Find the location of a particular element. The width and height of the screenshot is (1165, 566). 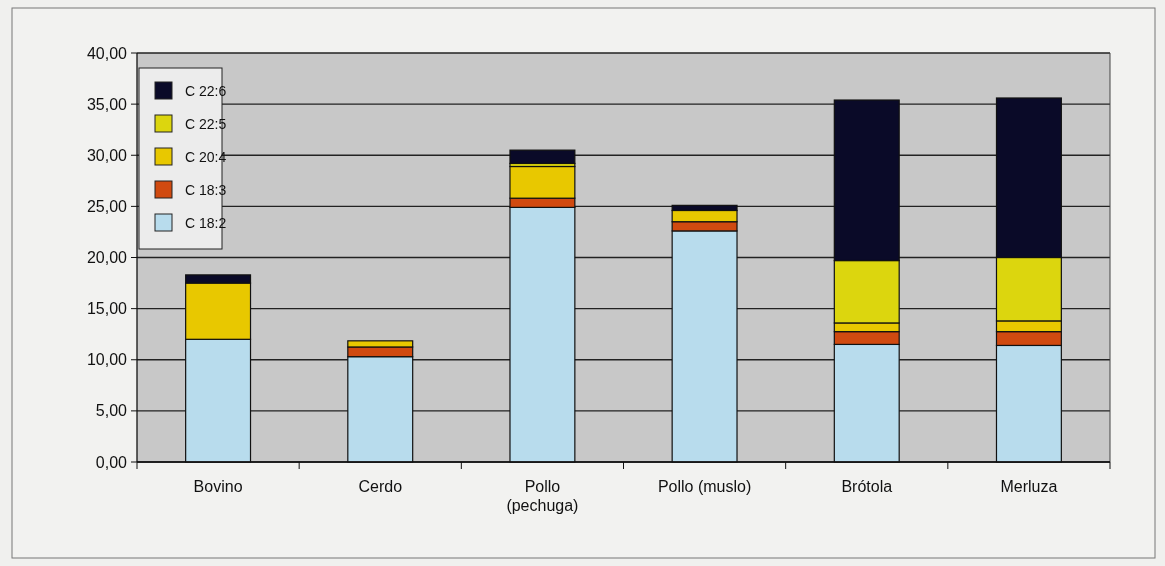

x-tick-label: Merluza is located at coordinates (1029, 486).